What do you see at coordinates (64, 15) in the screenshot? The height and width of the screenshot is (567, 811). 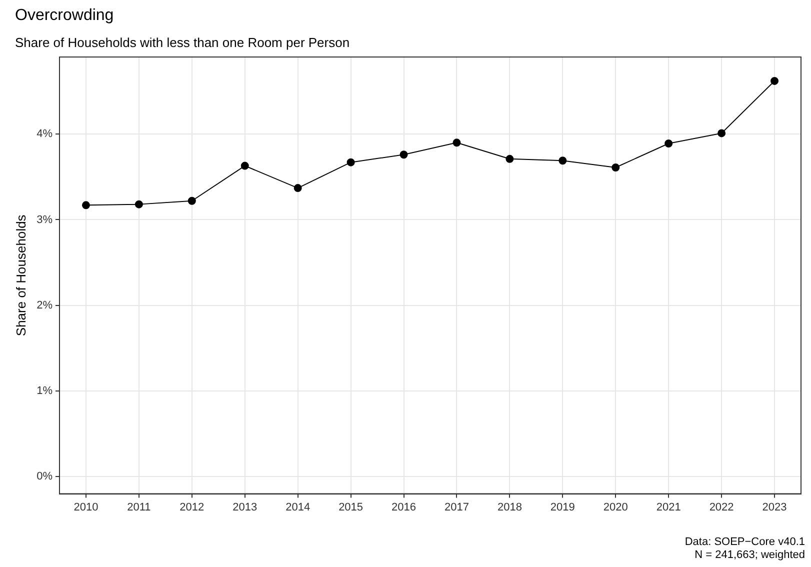 I see `chart-title: Overcrowding` at bounding box center [64, 15].